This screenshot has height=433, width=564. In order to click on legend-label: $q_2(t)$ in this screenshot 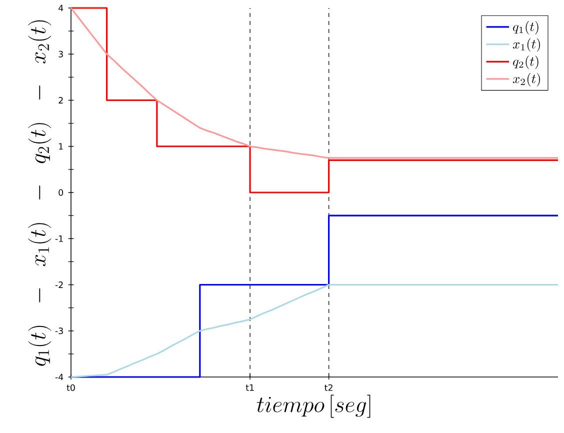, I will do `click(525, 62)`.